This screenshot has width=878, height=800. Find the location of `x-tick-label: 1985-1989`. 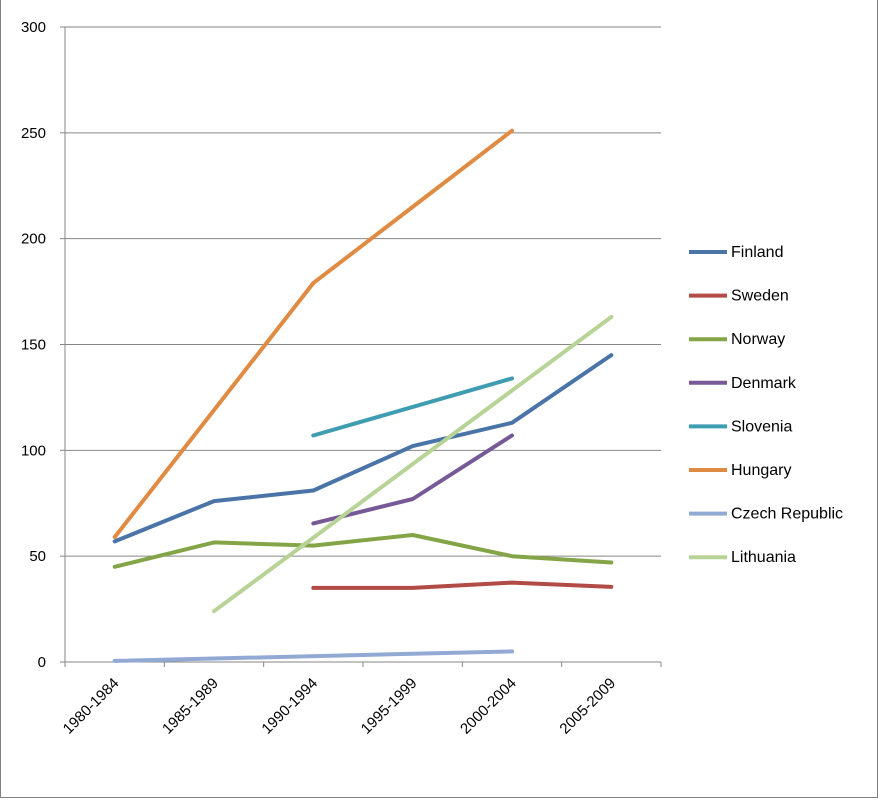

x-tick-label: 1985-1989 is located at coordinates (190, 706).